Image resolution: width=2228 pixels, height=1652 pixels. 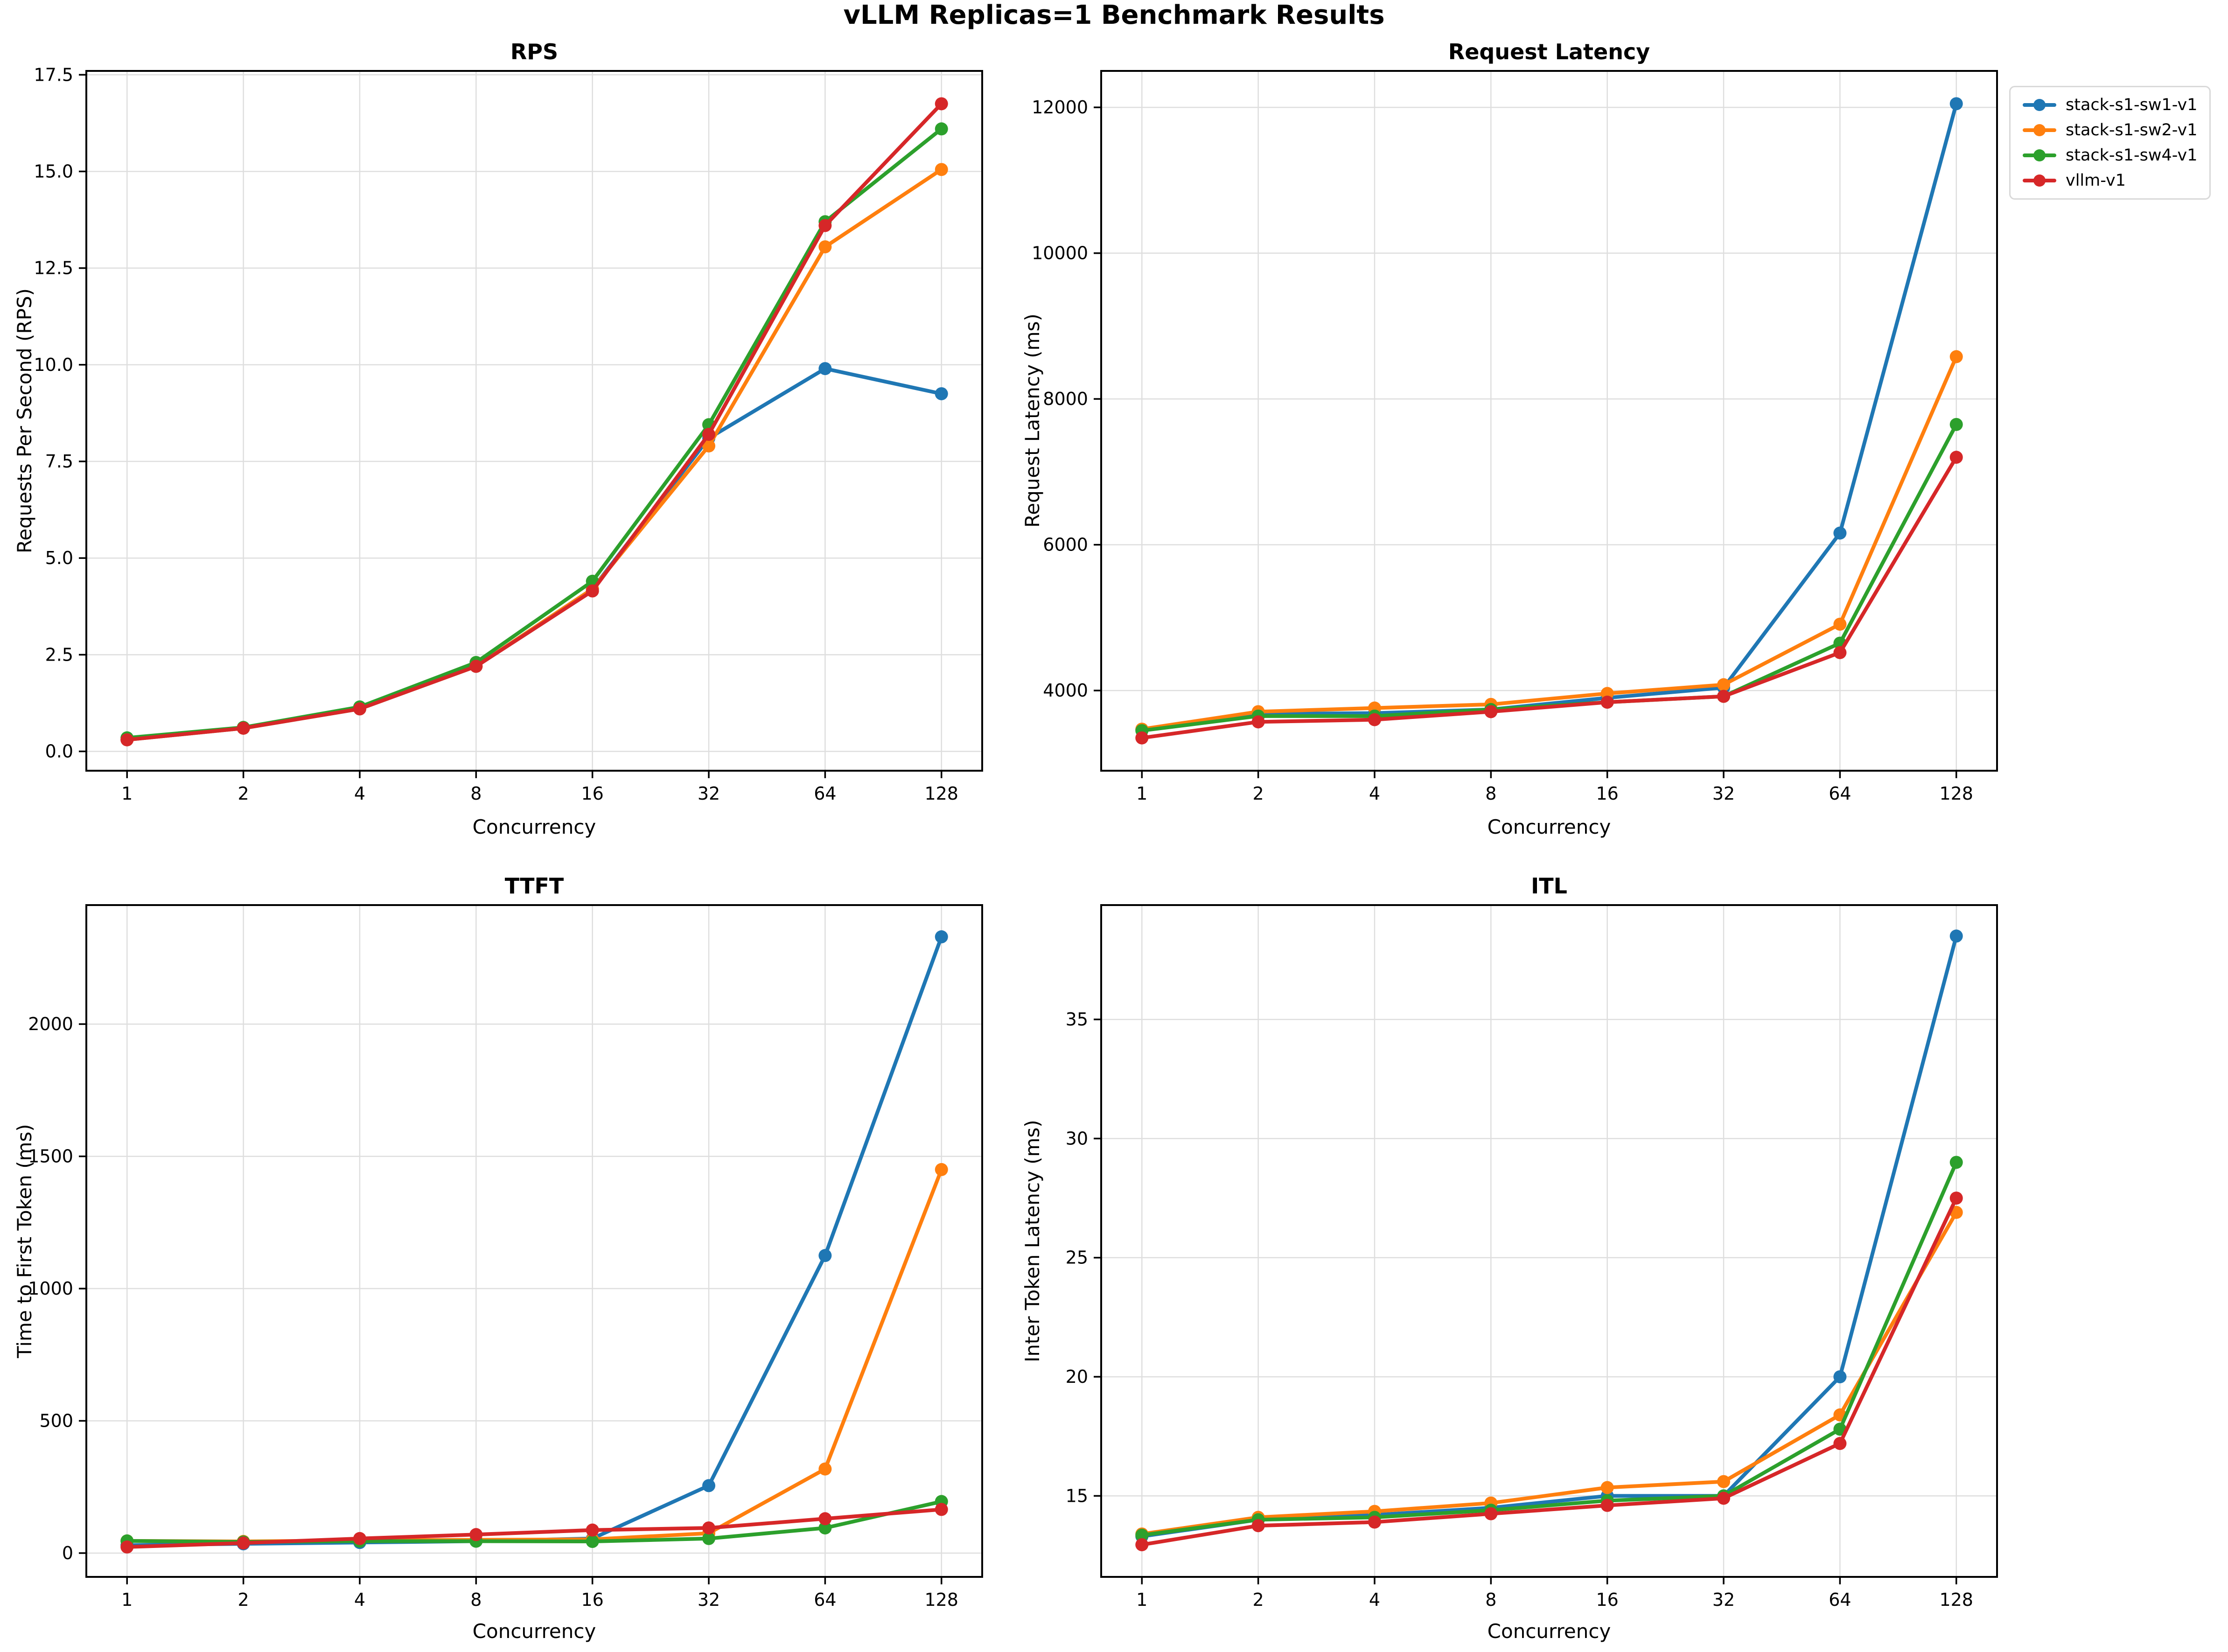 What do you see at coordinates (534, 52) in the screenshot?
I see `subplot-title-rps: RPS` at bounding box center [534, 52].